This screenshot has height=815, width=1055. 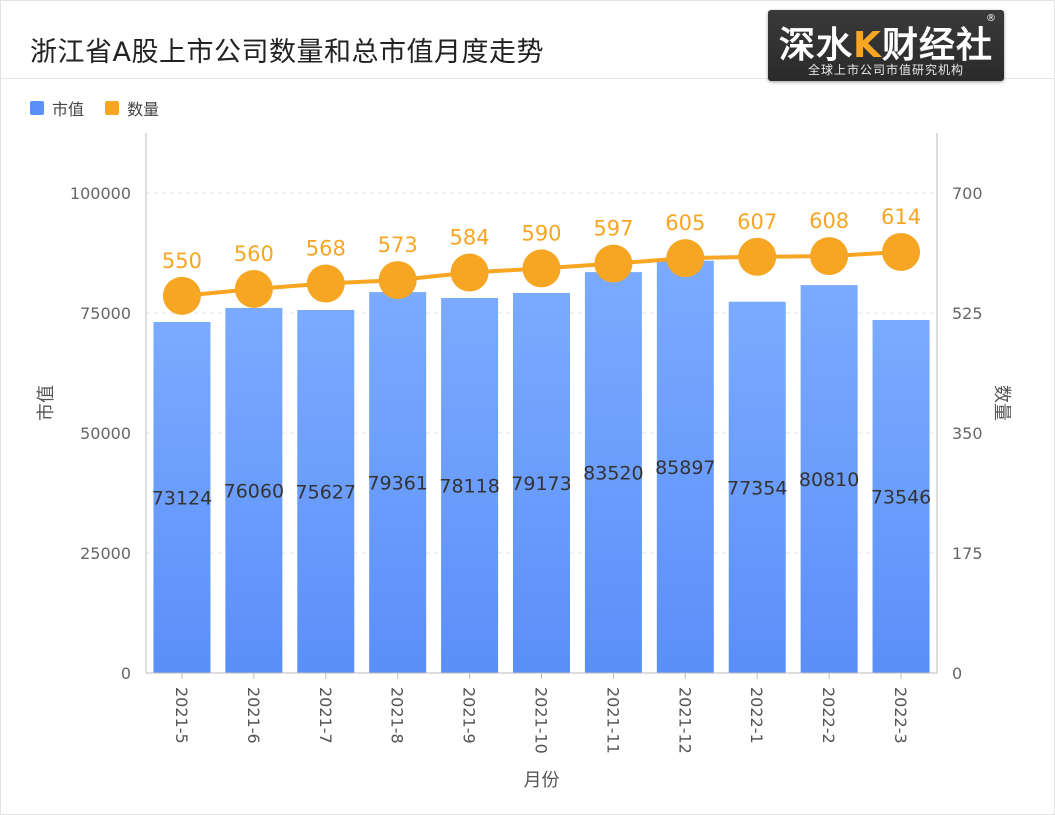 I want to click on x-tick-label: 2021-10, so click(x=541, y=720).